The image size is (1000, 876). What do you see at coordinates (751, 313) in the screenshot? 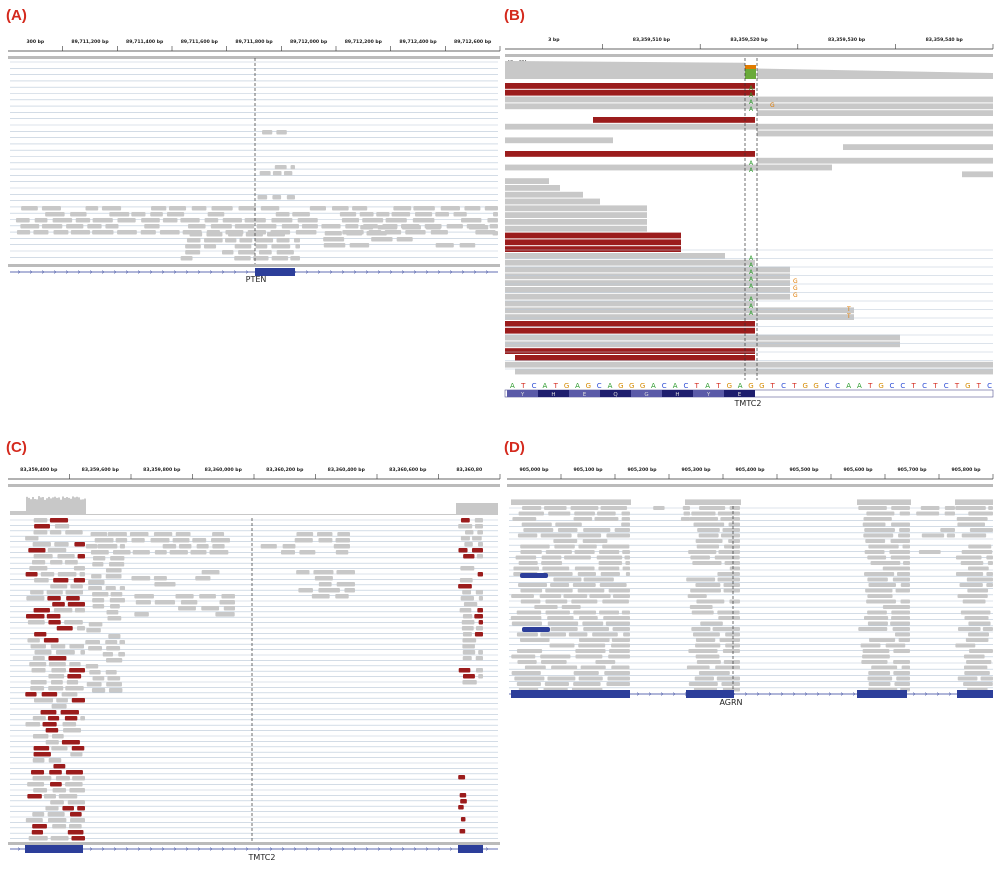
I see `alt-allele: A` at bounding box center [751, 313].